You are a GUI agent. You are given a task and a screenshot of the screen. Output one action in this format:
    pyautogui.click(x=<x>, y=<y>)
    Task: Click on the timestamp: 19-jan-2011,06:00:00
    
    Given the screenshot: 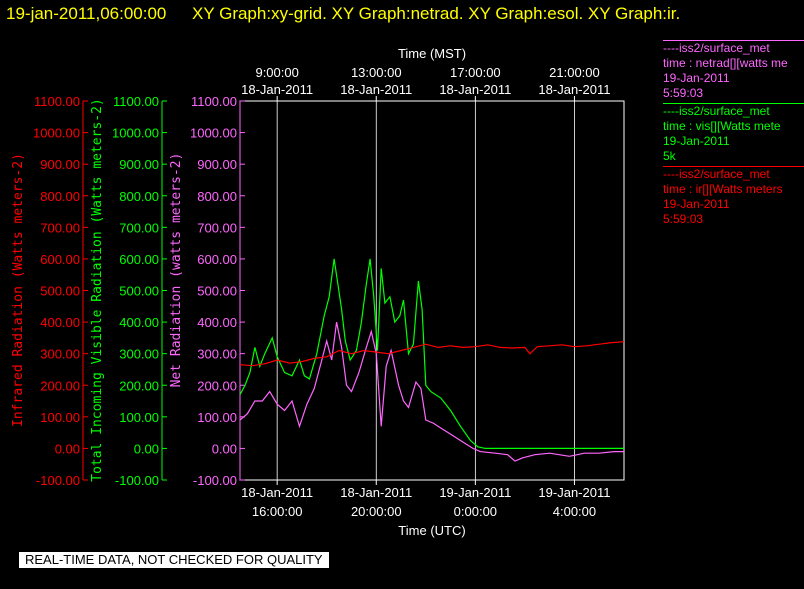 What is the action you would take?
    pyautogui.click(x=86, y=13)
    